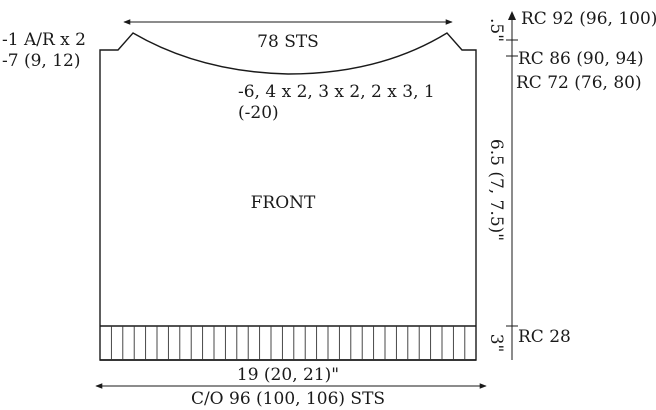 The height and width of the screenshot is (410, 656). What do you see at coordinates (496, 190) in the screenshot?
I see `body-height-label: 6.5 (7, 7.5)"` at bounding box center [496, 190].